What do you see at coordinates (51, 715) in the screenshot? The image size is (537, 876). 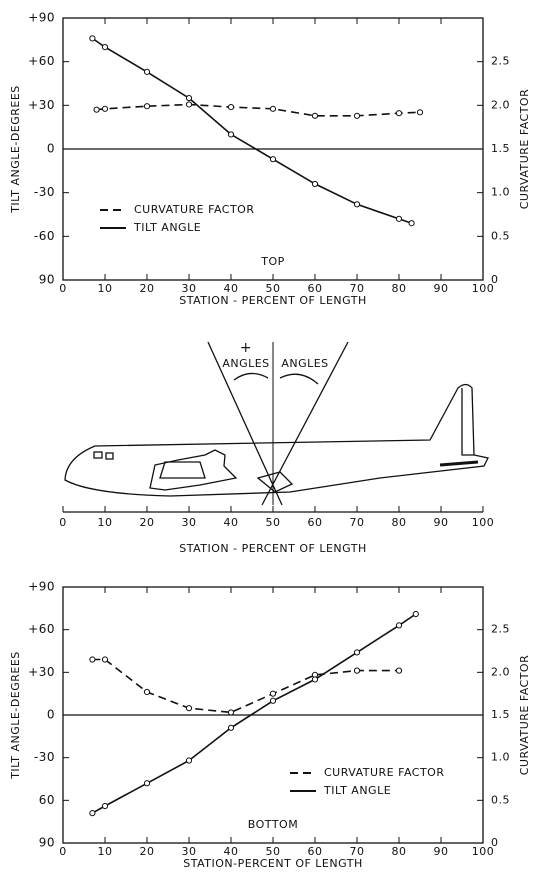 I see `y-tick-label: 0` at bounding box center [51, 715].